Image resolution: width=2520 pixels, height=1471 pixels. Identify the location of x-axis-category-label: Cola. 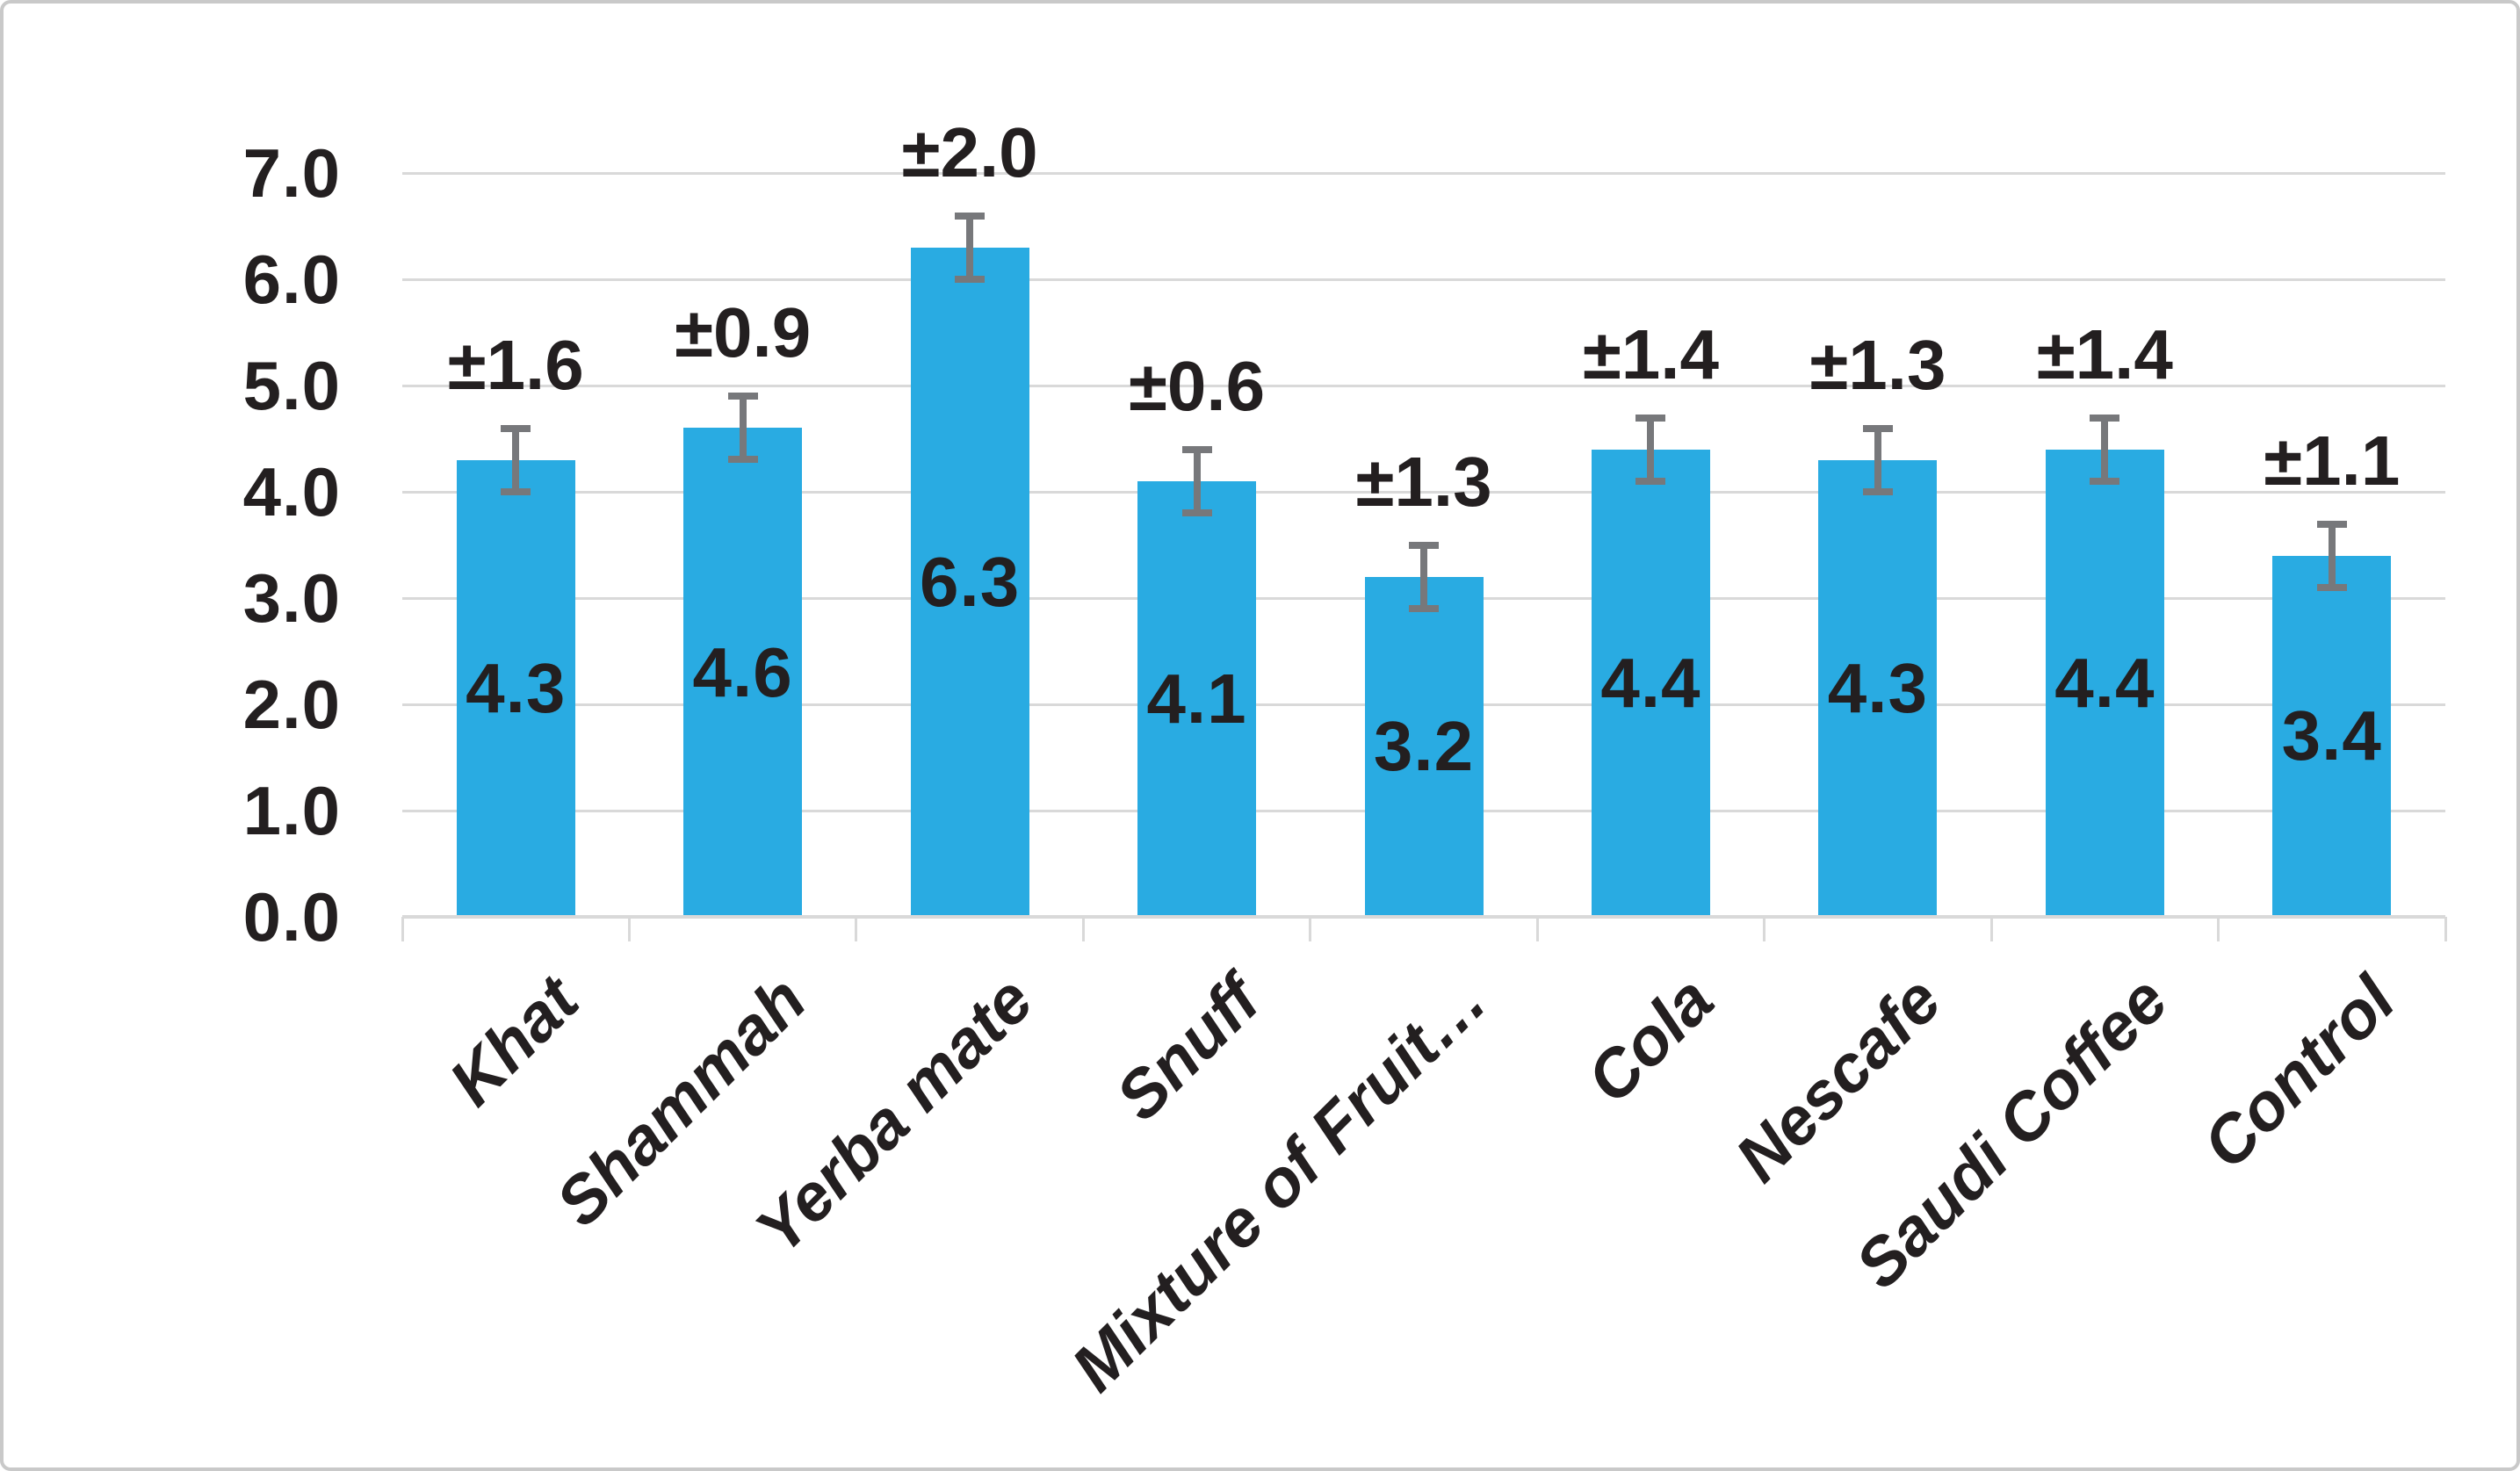
(1650, 1040).